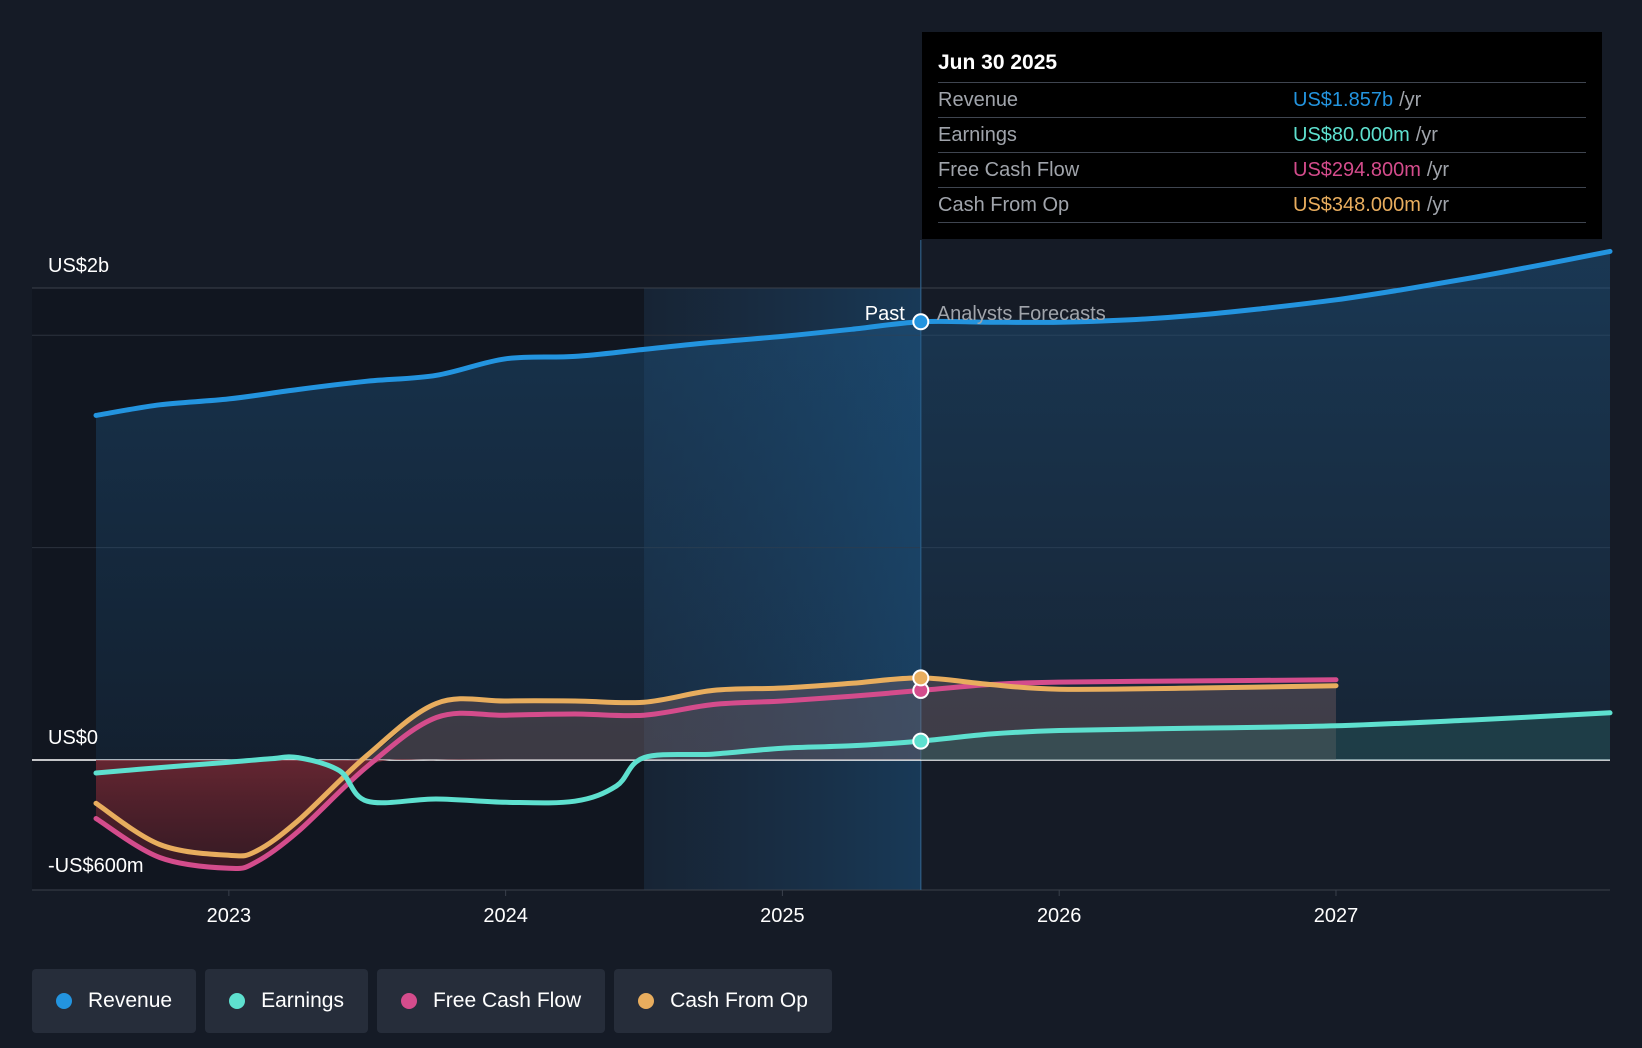 The height and width of the screenshot is (1048, 1642). I want to click on tooltip-value: US$294.800m, so click(1357, 169).